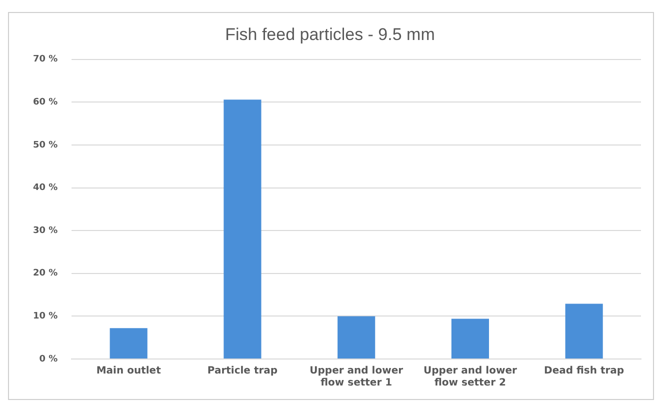 This screenshot has width=664, height=405. What do you see at coordinates (584, 371) in the screenshot?
I see `x-tick-label: Dead fish trap` at bounding box center [584, 371].